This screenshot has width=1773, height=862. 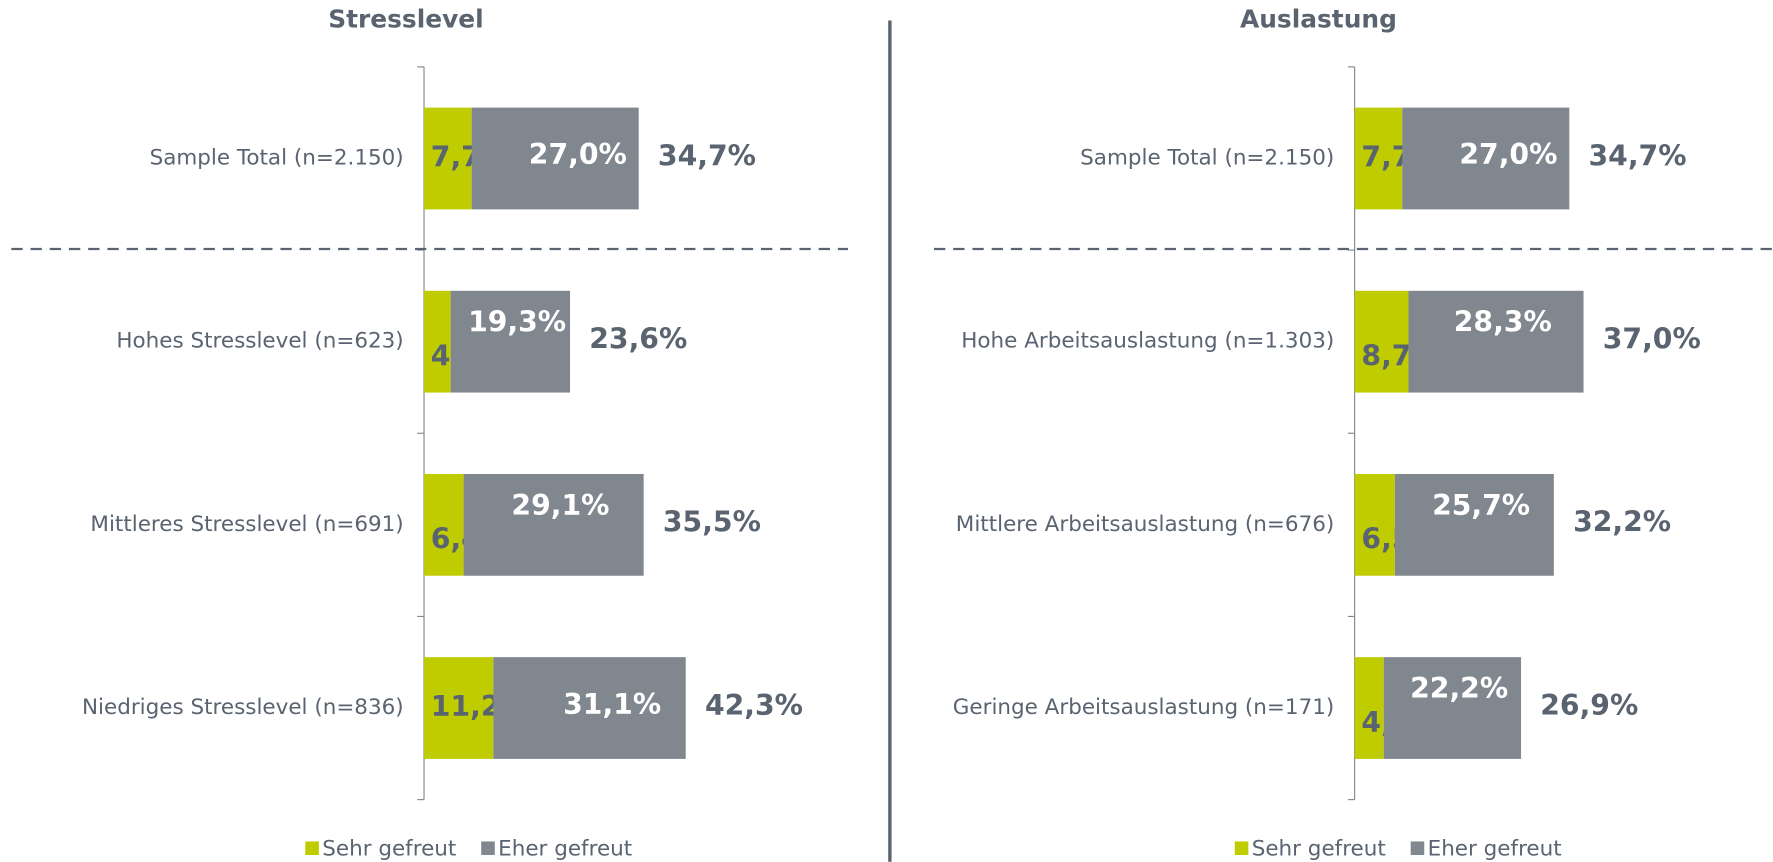 What do you see at coordinates (754, 705) in the screenshot?
I see `total-label: 42,3%` at bounding box center [754, 705].